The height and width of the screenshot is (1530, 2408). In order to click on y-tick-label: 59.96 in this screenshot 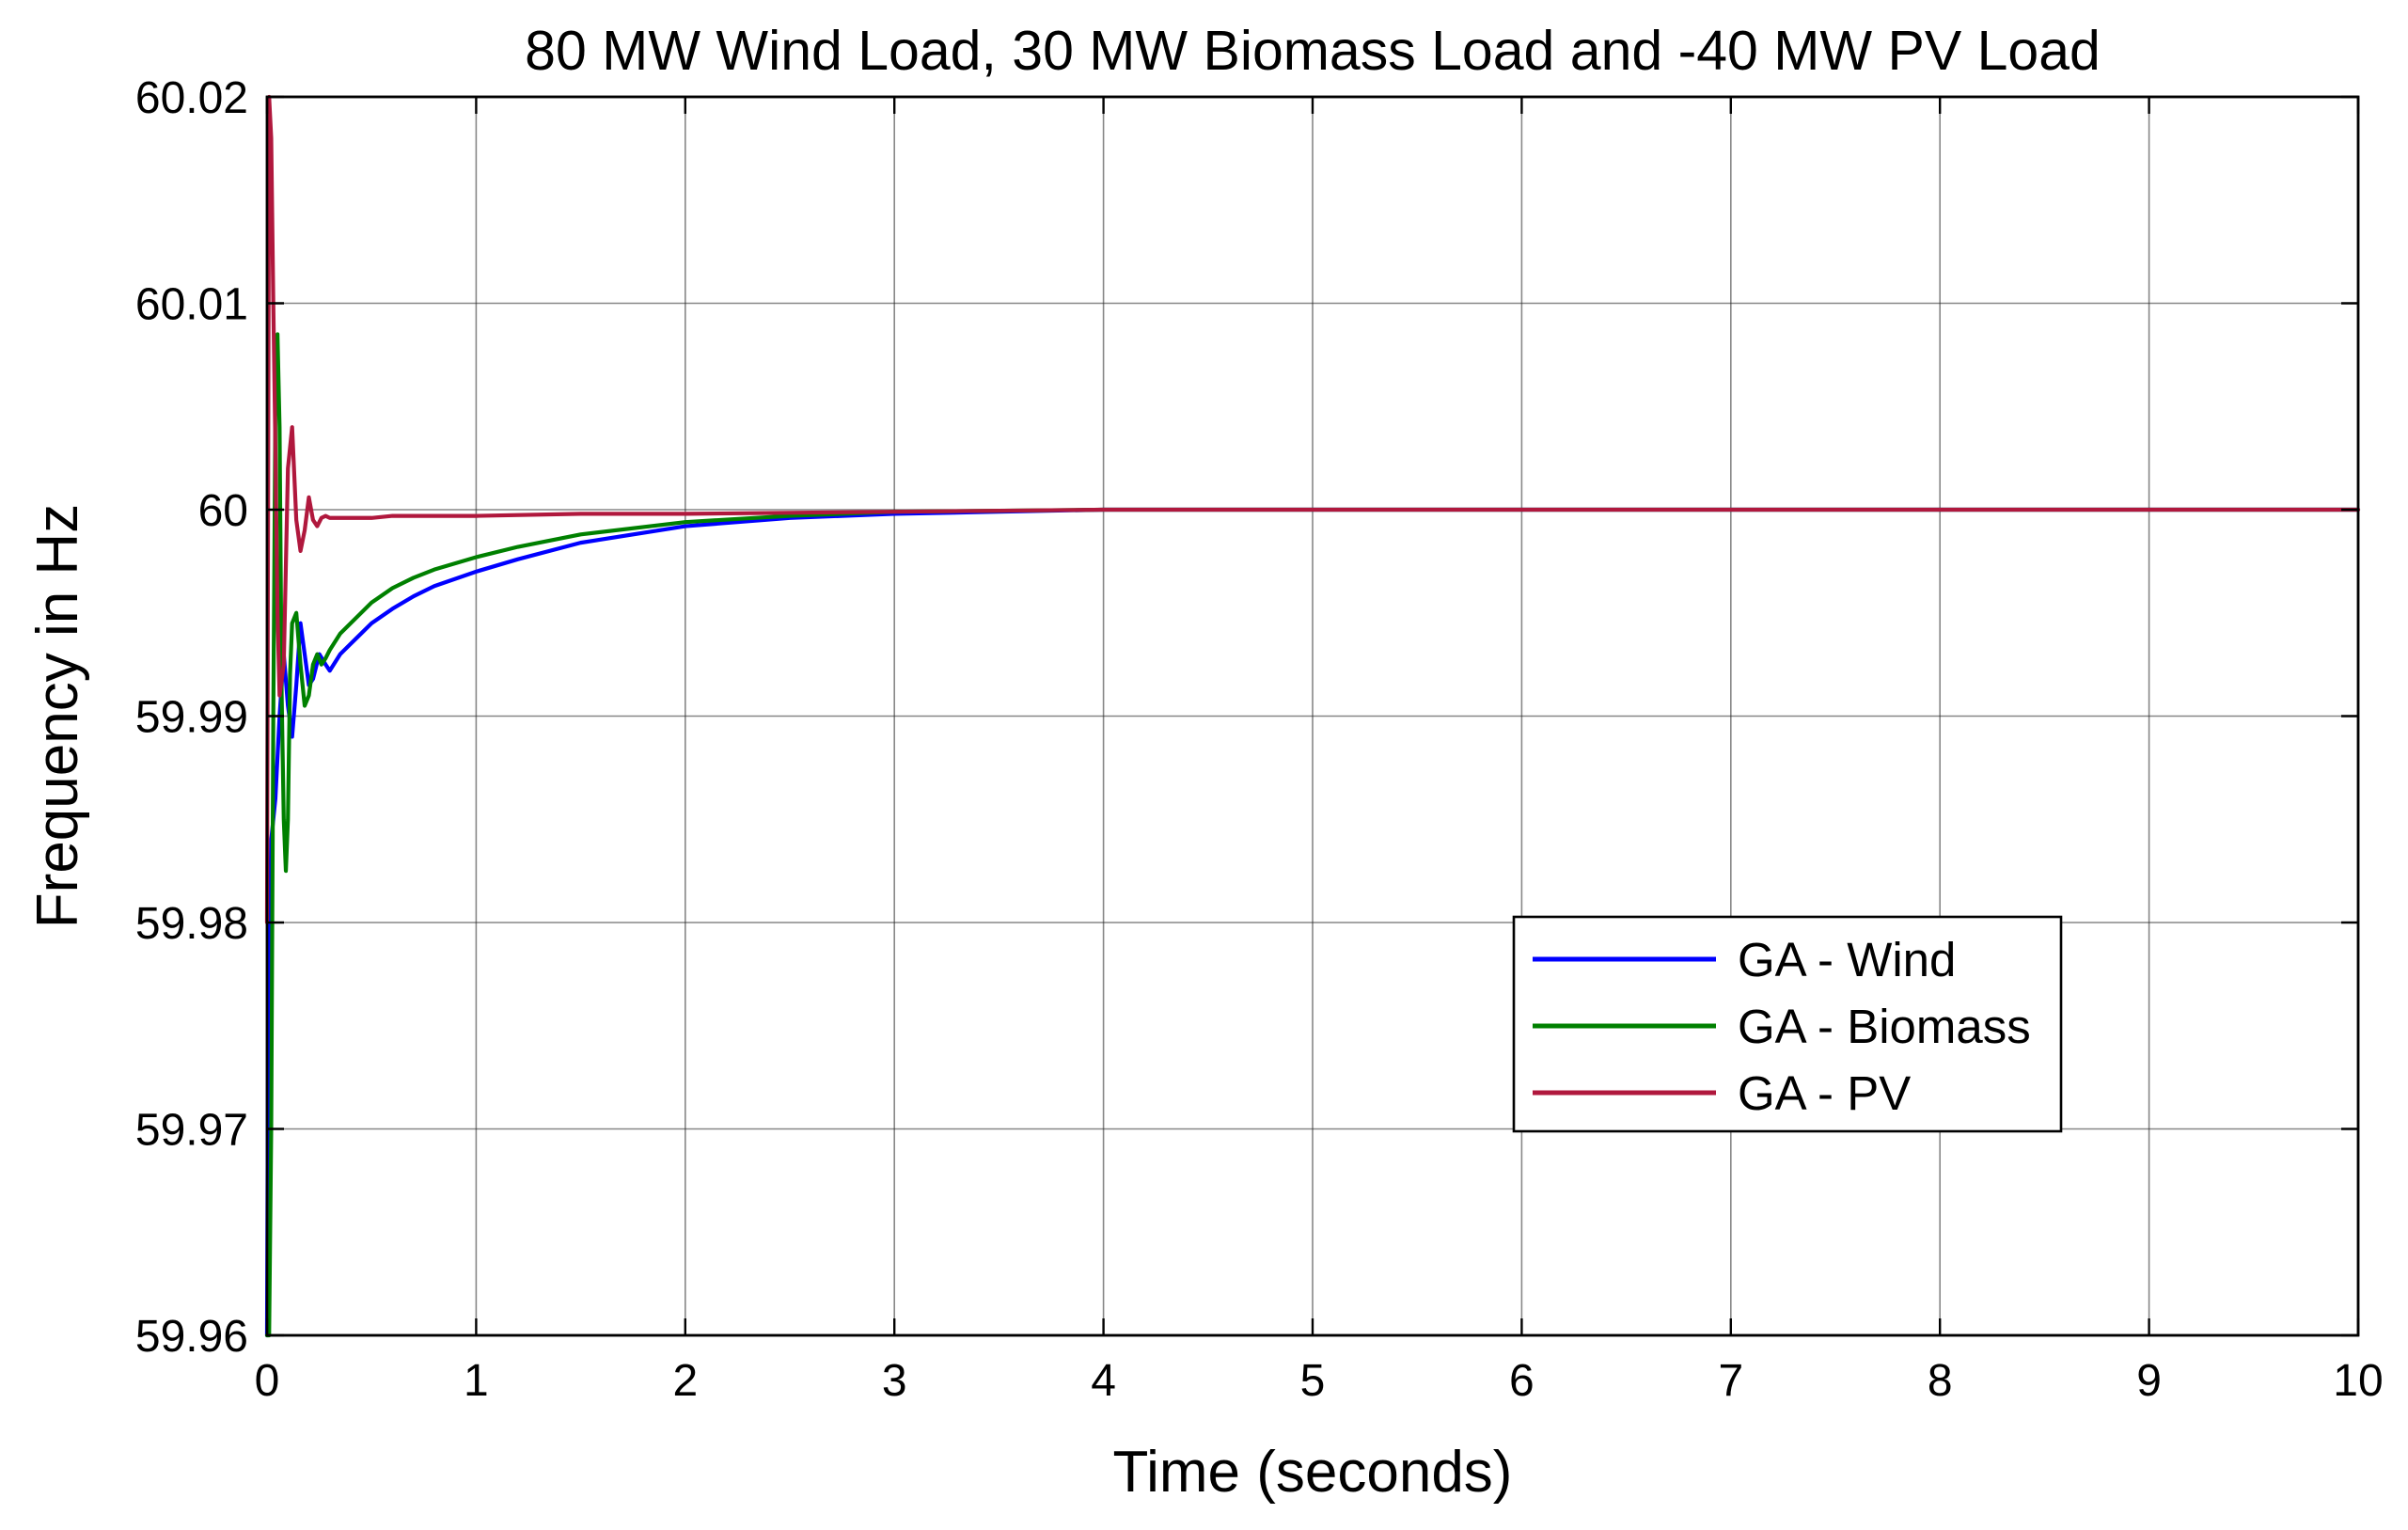, I will do `click(191, 1337)`.